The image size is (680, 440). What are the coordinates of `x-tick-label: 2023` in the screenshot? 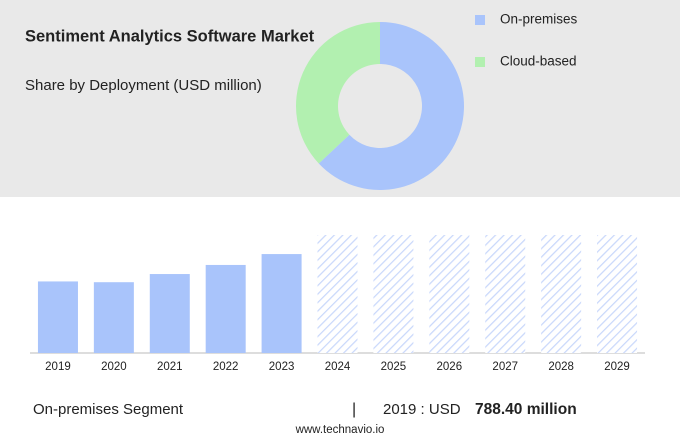 It's located at (282, 367).